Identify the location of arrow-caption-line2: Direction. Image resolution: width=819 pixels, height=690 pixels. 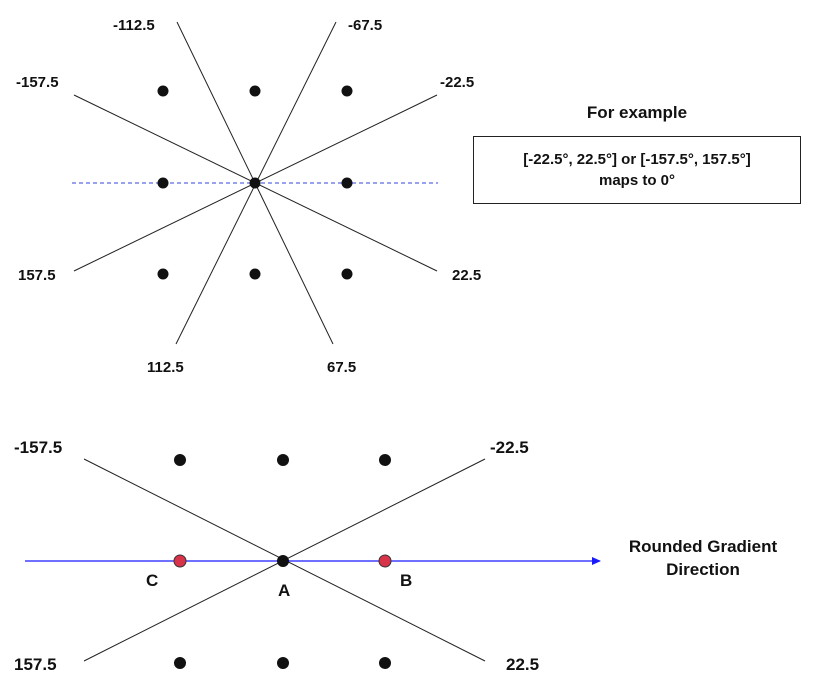
(703, 569).